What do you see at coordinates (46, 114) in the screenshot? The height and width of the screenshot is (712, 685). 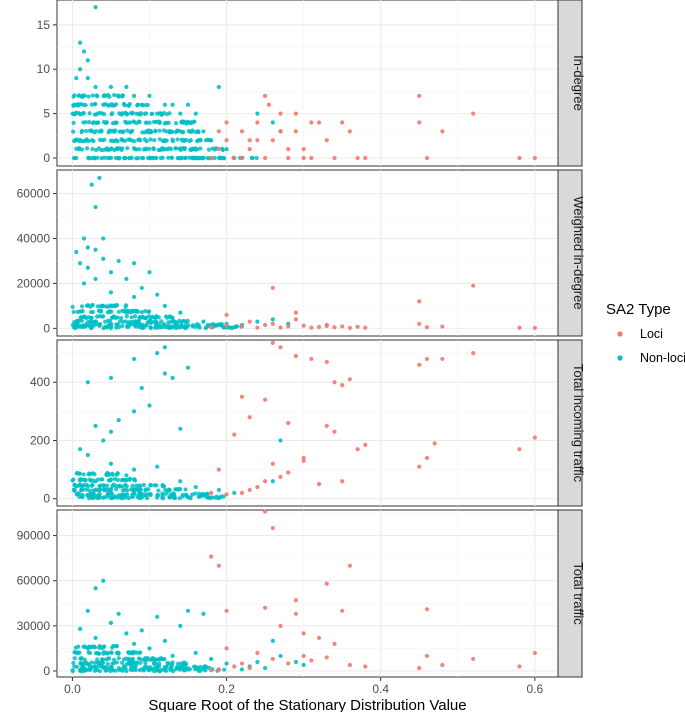 I see `y-tick-label: 5` at bounding box center [46, 114].